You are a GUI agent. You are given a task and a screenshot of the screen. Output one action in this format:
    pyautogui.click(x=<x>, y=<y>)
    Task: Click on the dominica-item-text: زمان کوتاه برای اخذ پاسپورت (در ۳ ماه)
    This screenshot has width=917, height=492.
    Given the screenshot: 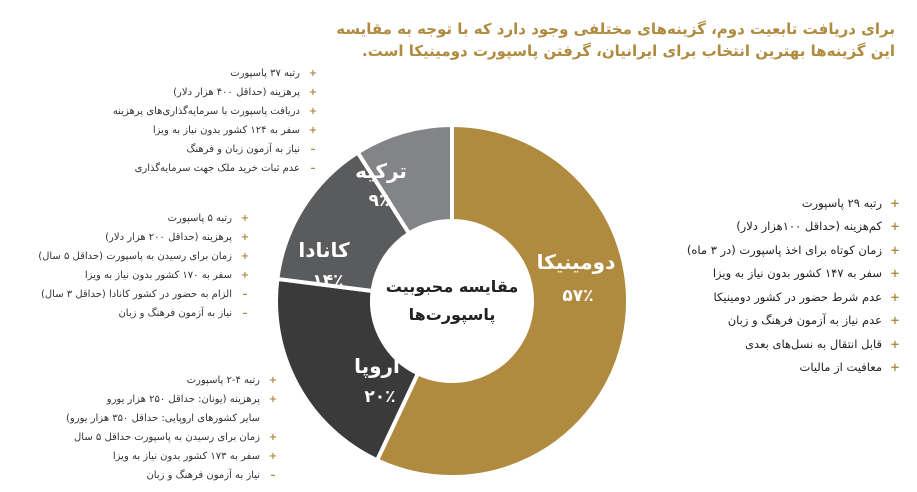 What is the action you would take?
    pyautogui.click(x=784, y=249)
    